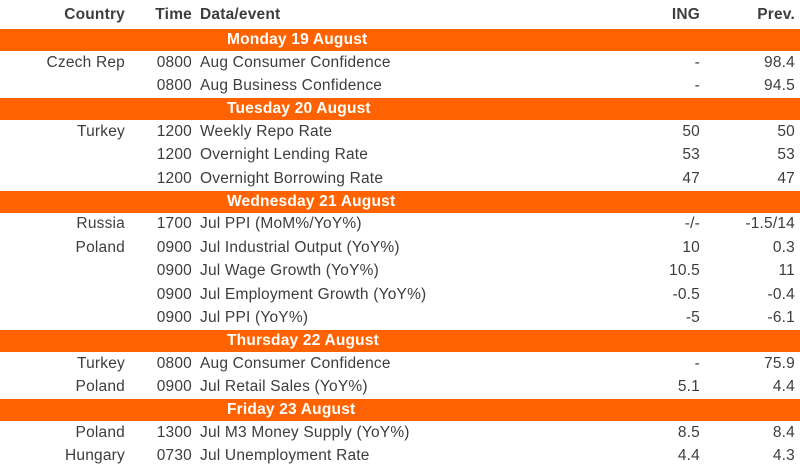 This screenshot has height=469, width=800. What do you see at coordinates (292, 178) in the screenshot?
I see `event-cell: Overnight Borrowing Rate` at bounding box center [292, 178].